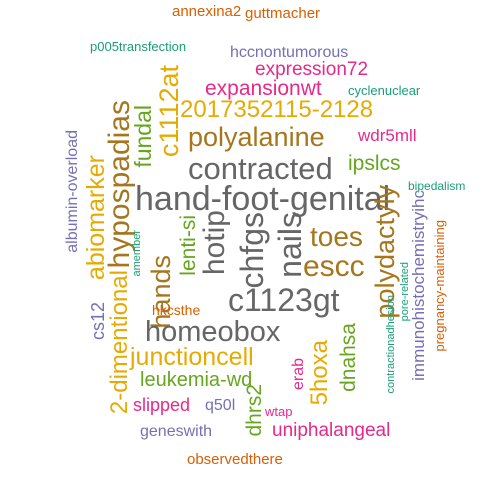 This screenshot has height=500, width=500. What do you see at coordinates (213, 332) in the screenshot?
I see `word-homeobox: homeobox` at bounding box center [213, 332].